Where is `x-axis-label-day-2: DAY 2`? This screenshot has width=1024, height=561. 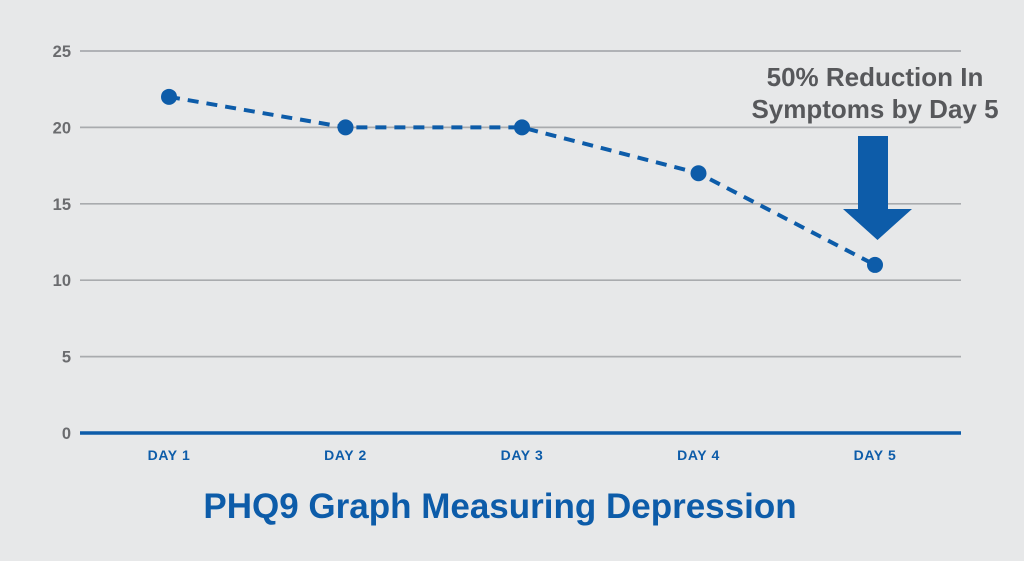 x-axis-label-day-2: DAY 2 is located at coordinates (345, 455).